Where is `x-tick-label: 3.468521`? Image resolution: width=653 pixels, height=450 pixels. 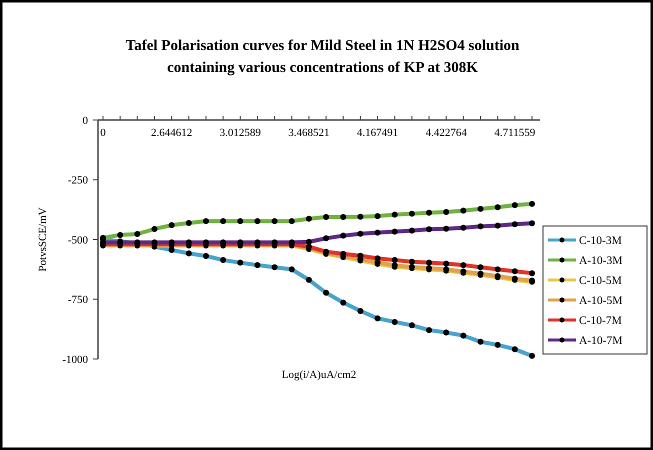
x-tick-label: 3.468521 is located at coordinates (309, 133).